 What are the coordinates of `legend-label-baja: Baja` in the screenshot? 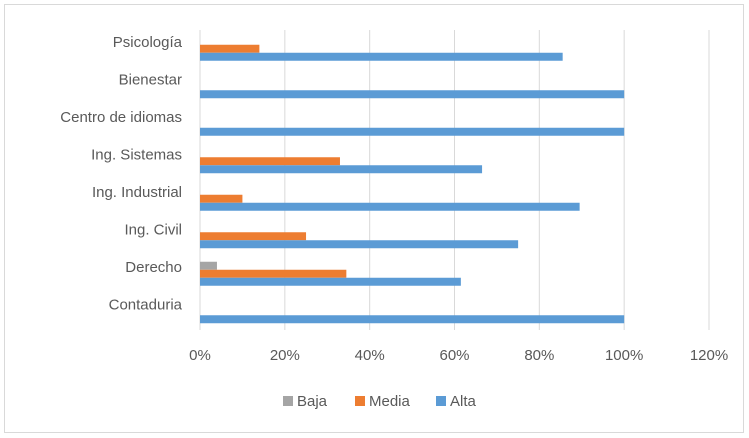 It's located at (312, 401).